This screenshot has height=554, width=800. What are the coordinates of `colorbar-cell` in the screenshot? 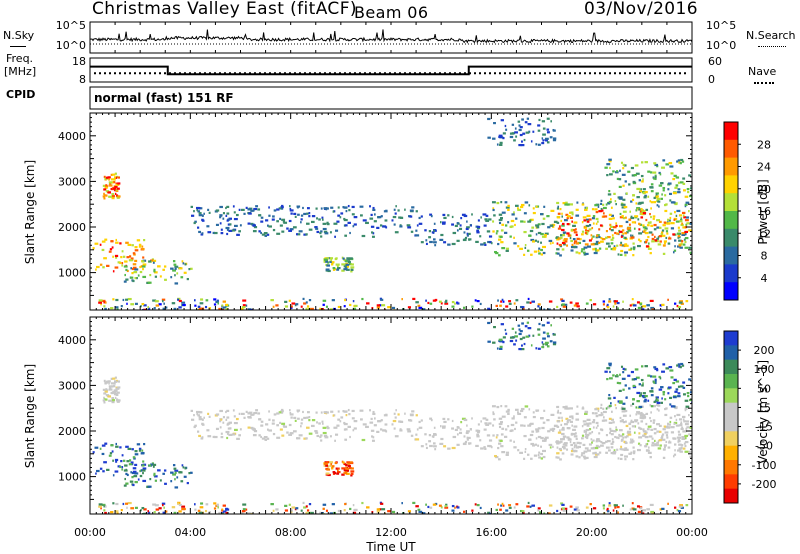 It's located at (731, 291).